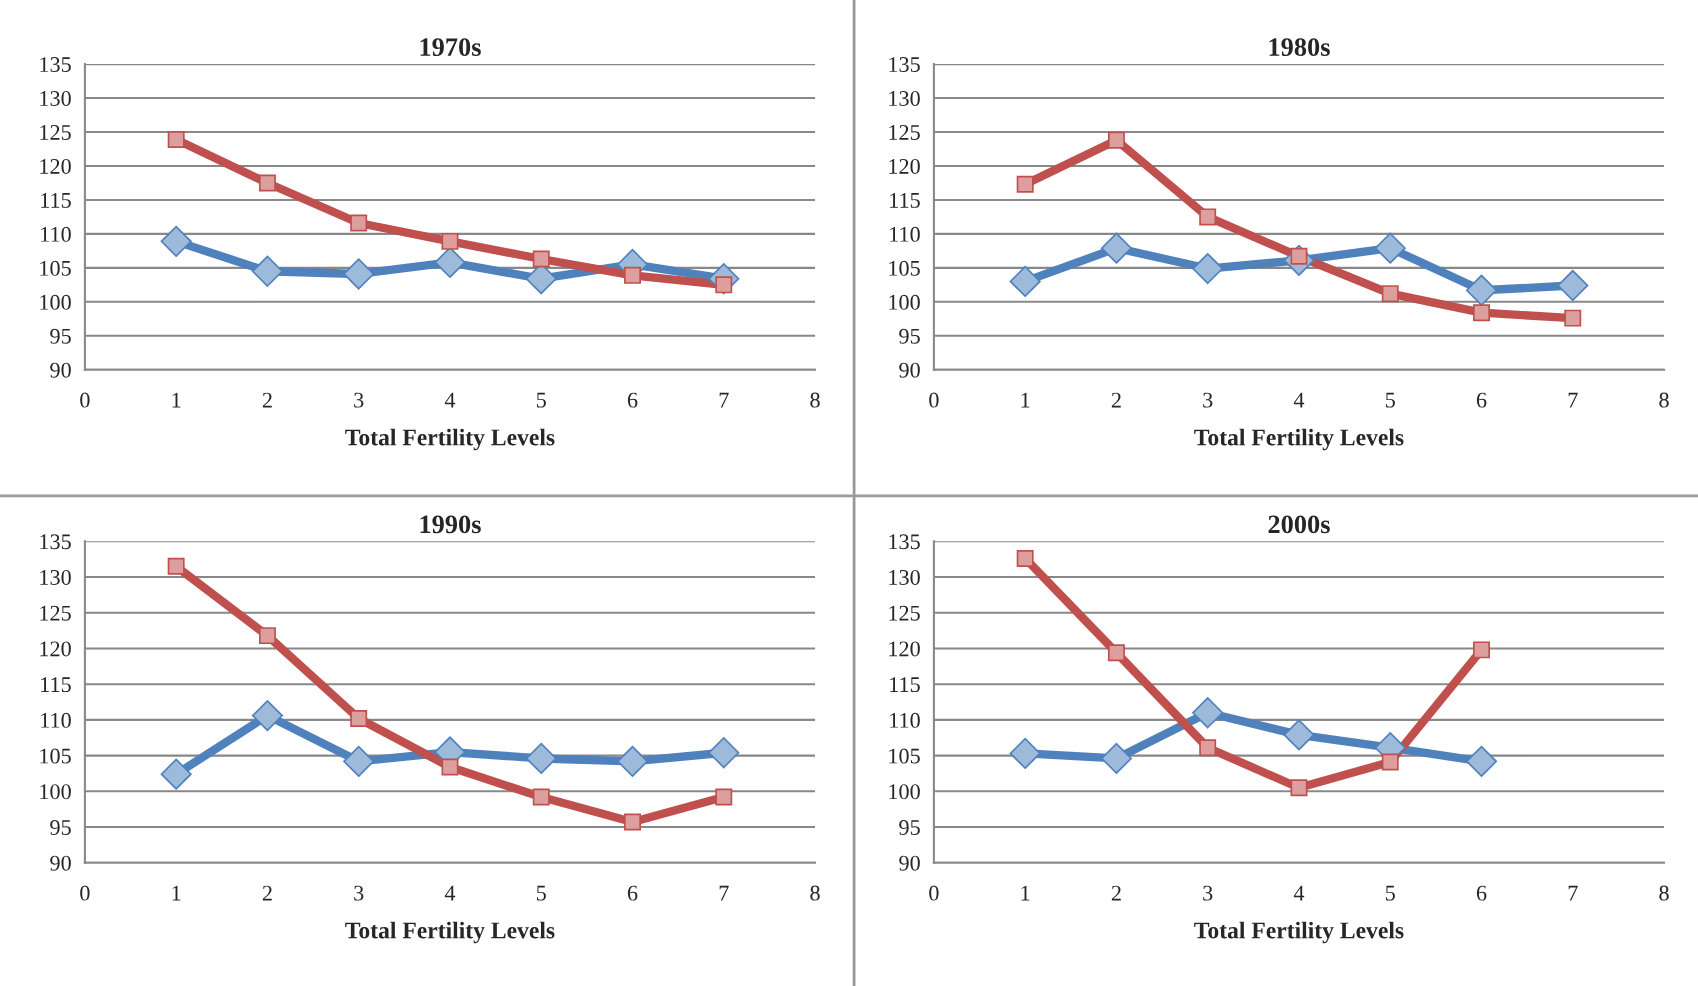  I want to click on x-tick-label: 3, so click(359, 893).